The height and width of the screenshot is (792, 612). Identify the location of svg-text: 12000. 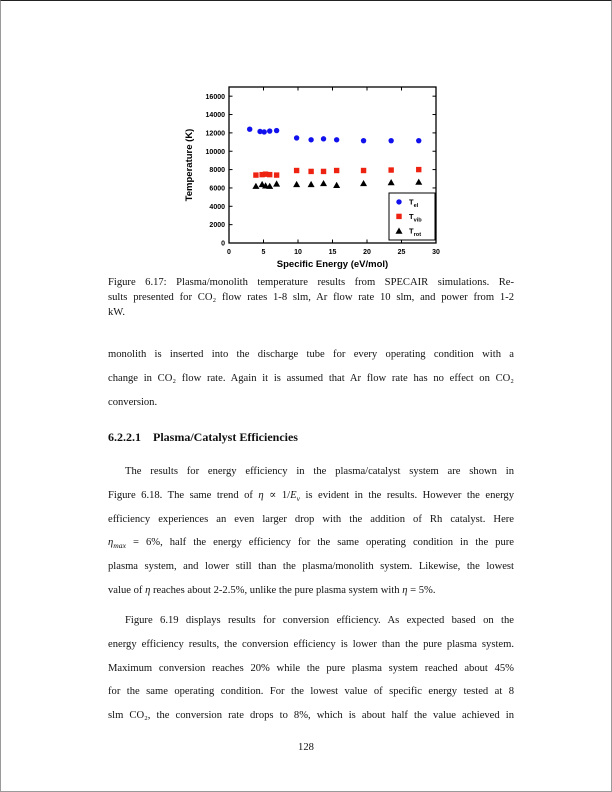
(216, 133).